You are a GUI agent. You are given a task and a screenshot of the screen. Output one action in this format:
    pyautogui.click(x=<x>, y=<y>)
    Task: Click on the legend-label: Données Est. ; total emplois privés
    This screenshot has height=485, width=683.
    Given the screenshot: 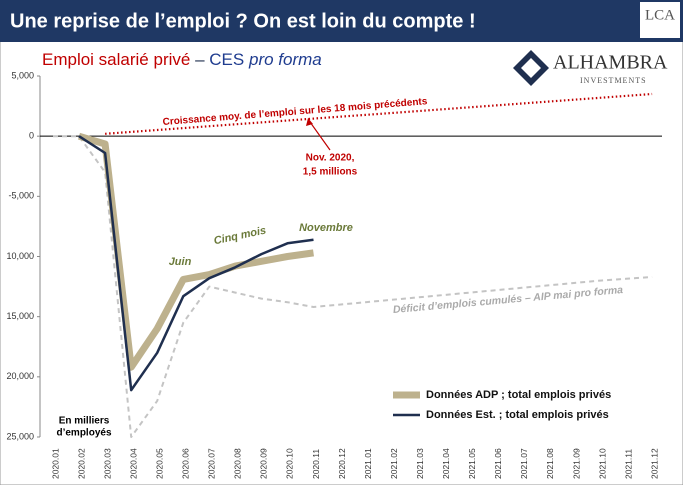 What is the action you would take?
    pyautogui.click(x=517, y=415)
    